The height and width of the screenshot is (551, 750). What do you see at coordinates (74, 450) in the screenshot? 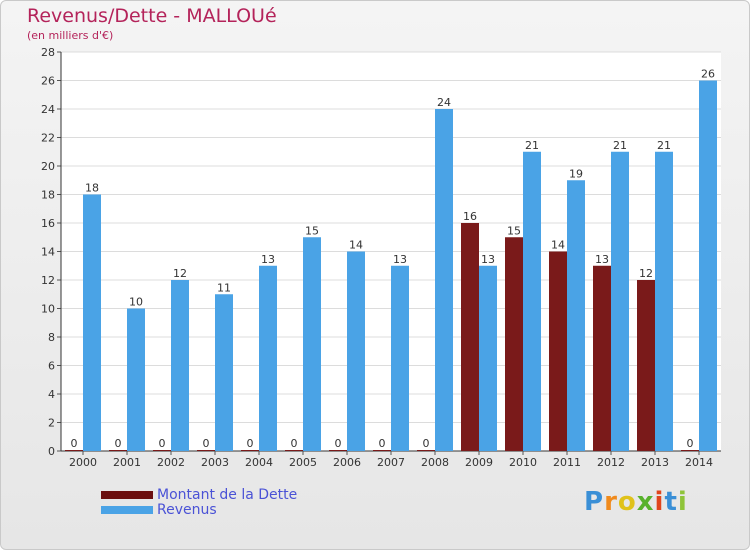
I see `bar-dette-2000` at bounding box center [74, 450].